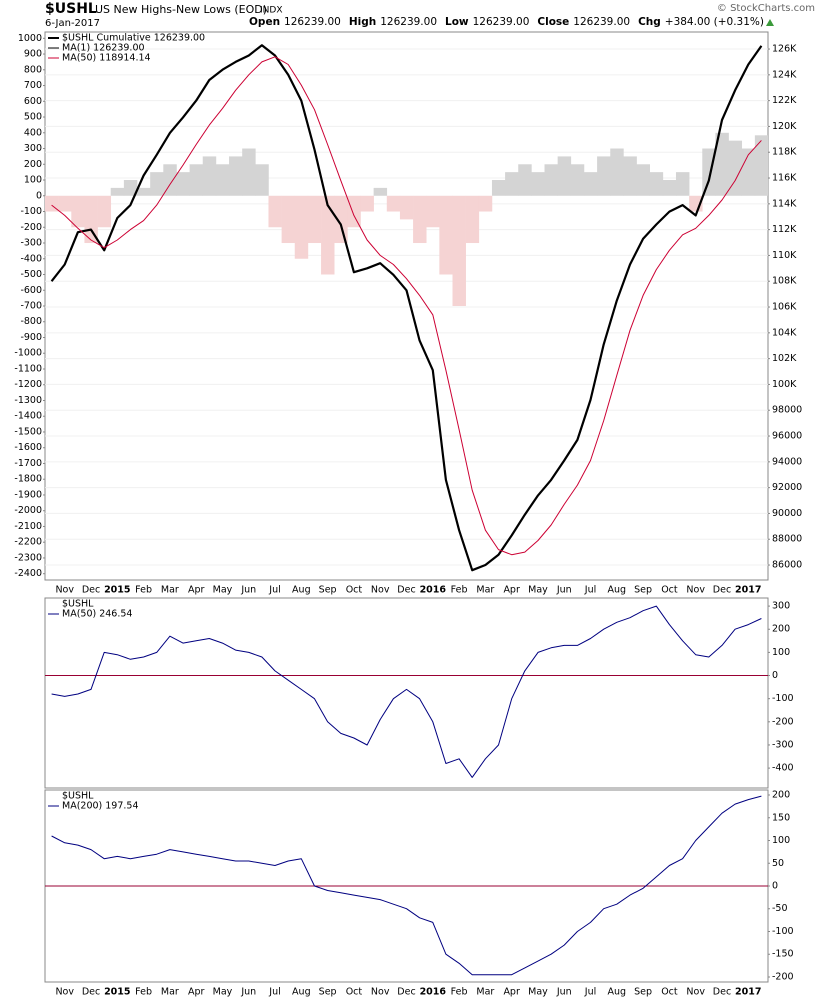  Describe the element at coordinates (722, 590) in the screenshot. I see `x-tick-label: Dec` at that location.